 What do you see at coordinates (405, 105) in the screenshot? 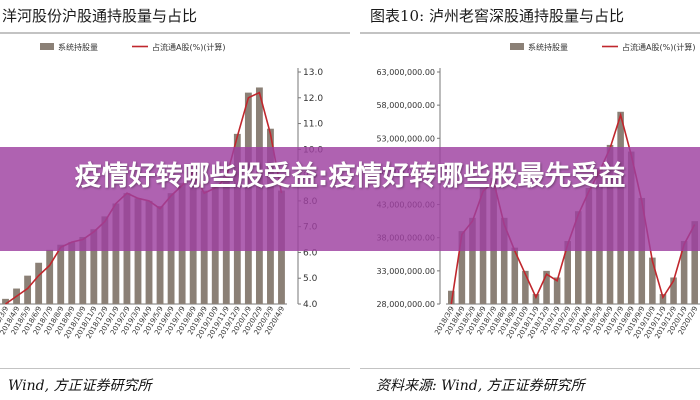
I see `value-axis-tick-label: 58,000,000.00` at bounding box center [405, 105].